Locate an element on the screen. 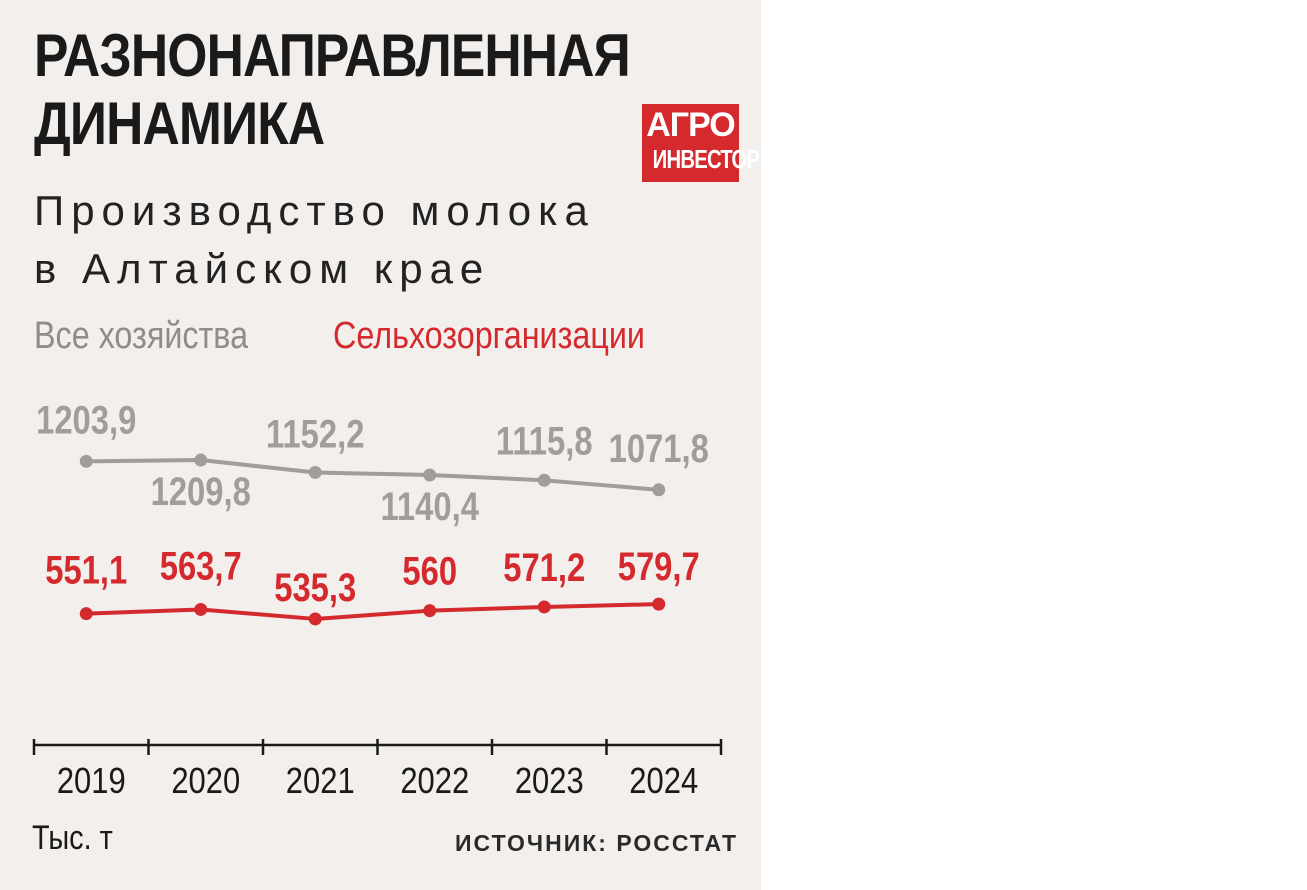 This screenshot has height=890, width=1307. series-line-all-farms is located at coordinates (372, 475).